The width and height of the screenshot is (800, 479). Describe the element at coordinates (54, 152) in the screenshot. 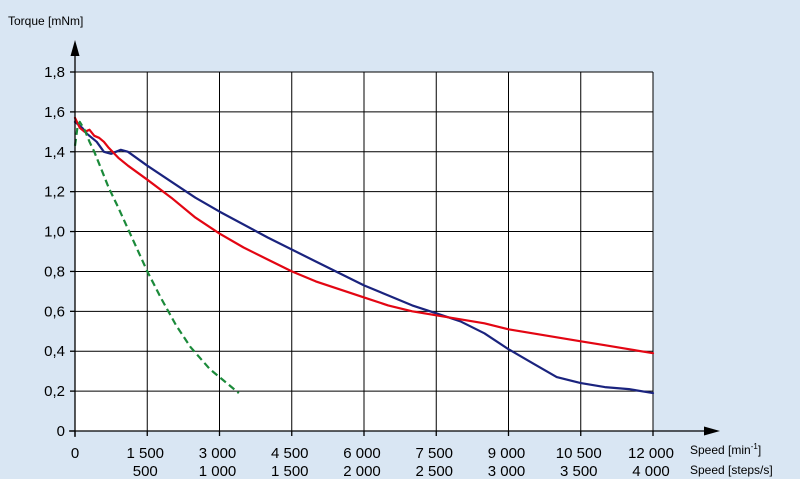

I see `y-tick-label: 1,4` at that location.